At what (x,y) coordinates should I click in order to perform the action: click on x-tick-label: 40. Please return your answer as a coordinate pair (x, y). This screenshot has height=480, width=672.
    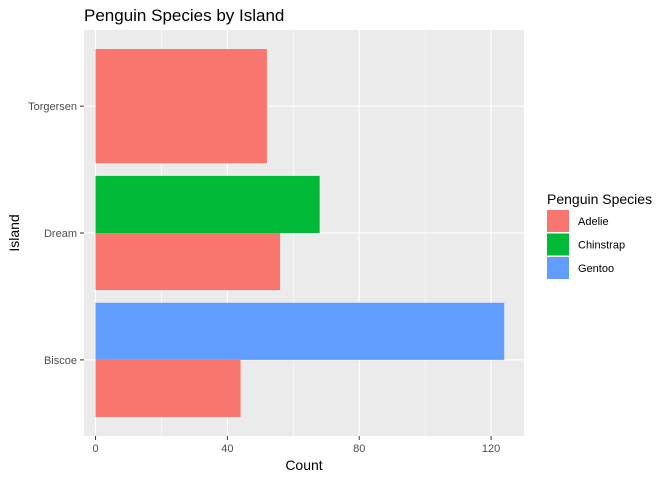
    Looking at the image, I should click on (227, 449).